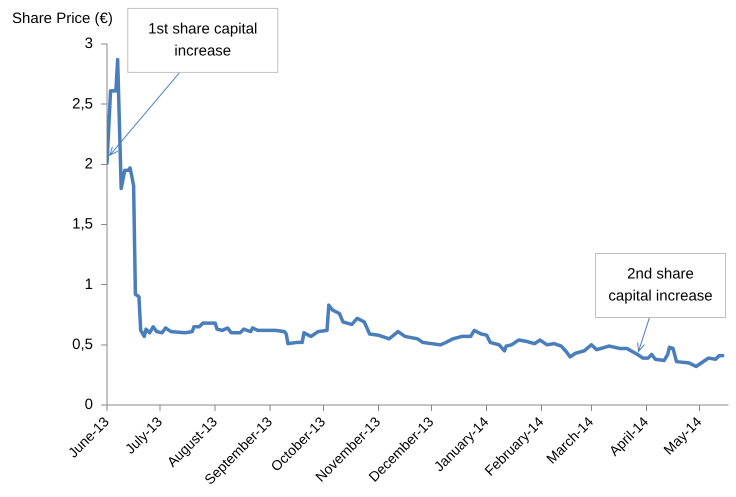 Image resolution: width=736 pixels, height=497 pixels. What do you see at coordinates (82, 224) in the screenshot?
I see `y-tick-label: 1,5` at bounding box center [82, 224].